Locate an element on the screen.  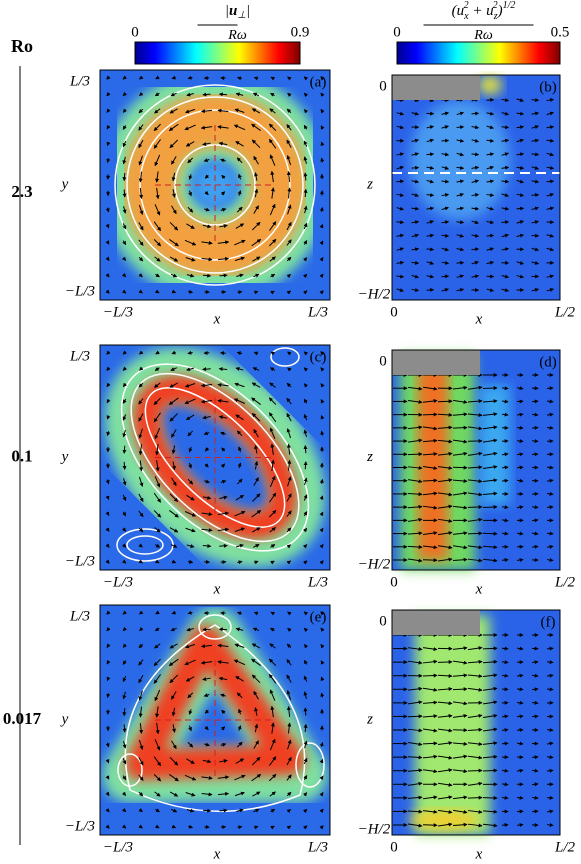
z-tick-top: 0 is located at coordinates (383, 621).